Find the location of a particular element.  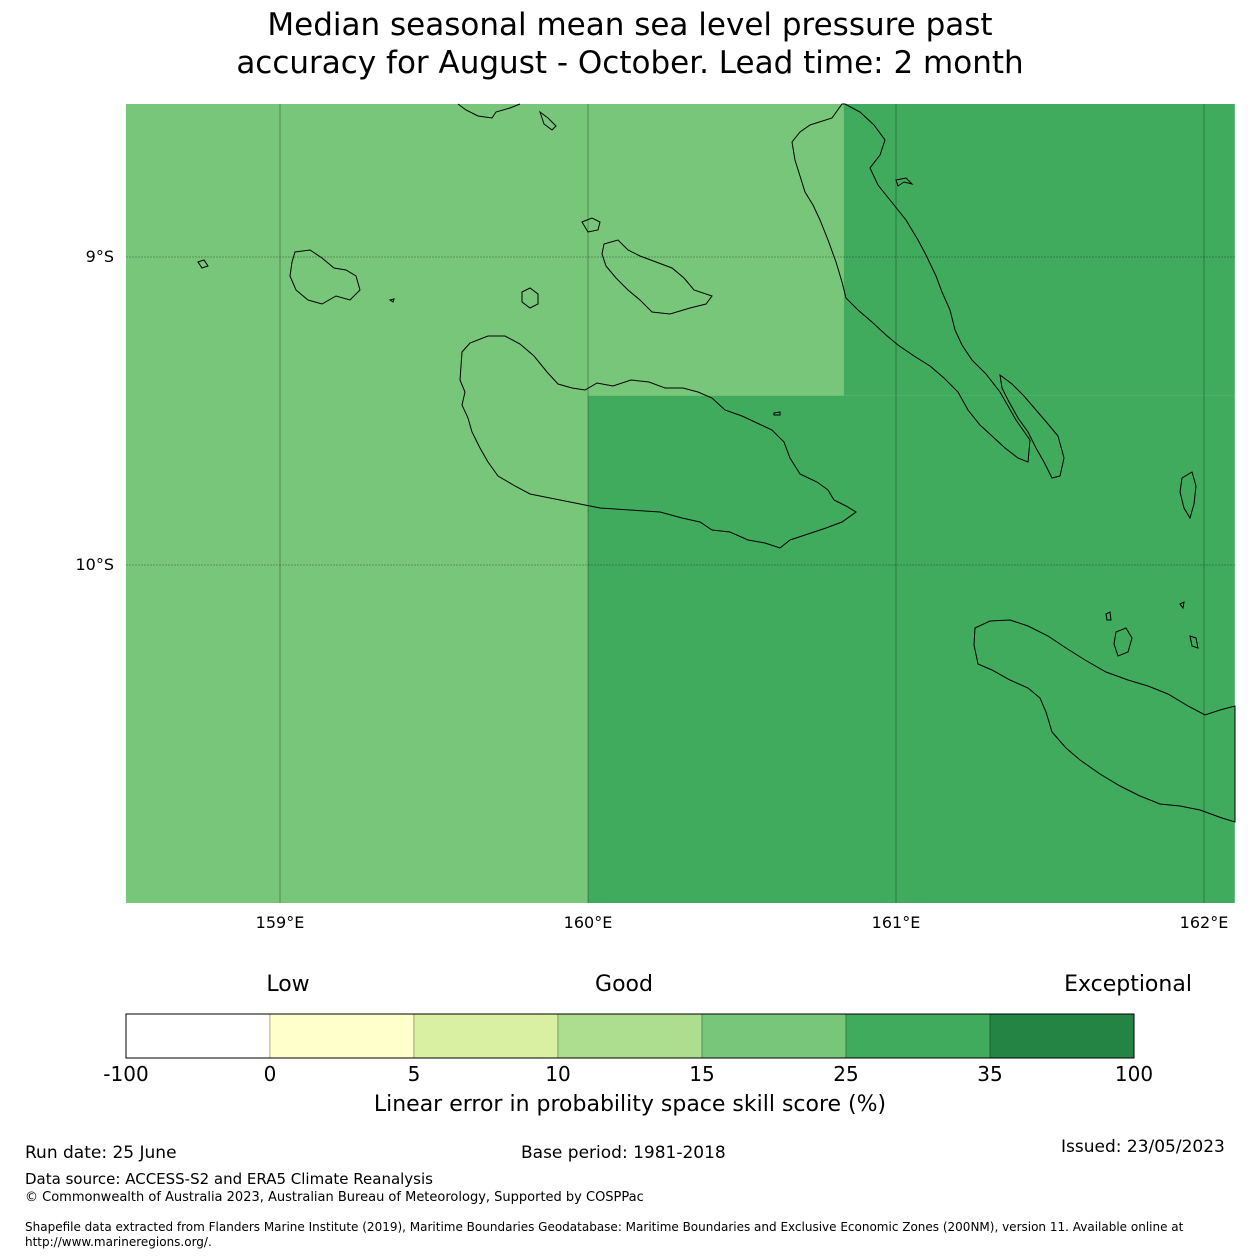

colorbar-tick-label: 25 is located at coordinates (846, 1074).